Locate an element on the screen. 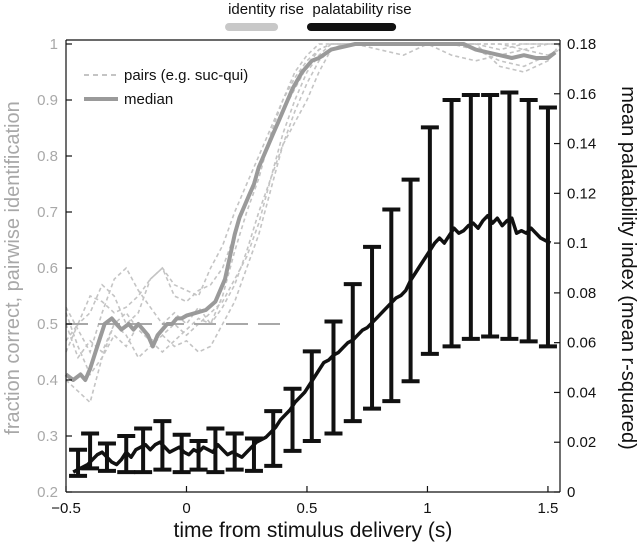 Image resolution: width=640 pixels, height=546 pixels. left-y-tick-label-8: 1 is located at coordinates (54, 44).